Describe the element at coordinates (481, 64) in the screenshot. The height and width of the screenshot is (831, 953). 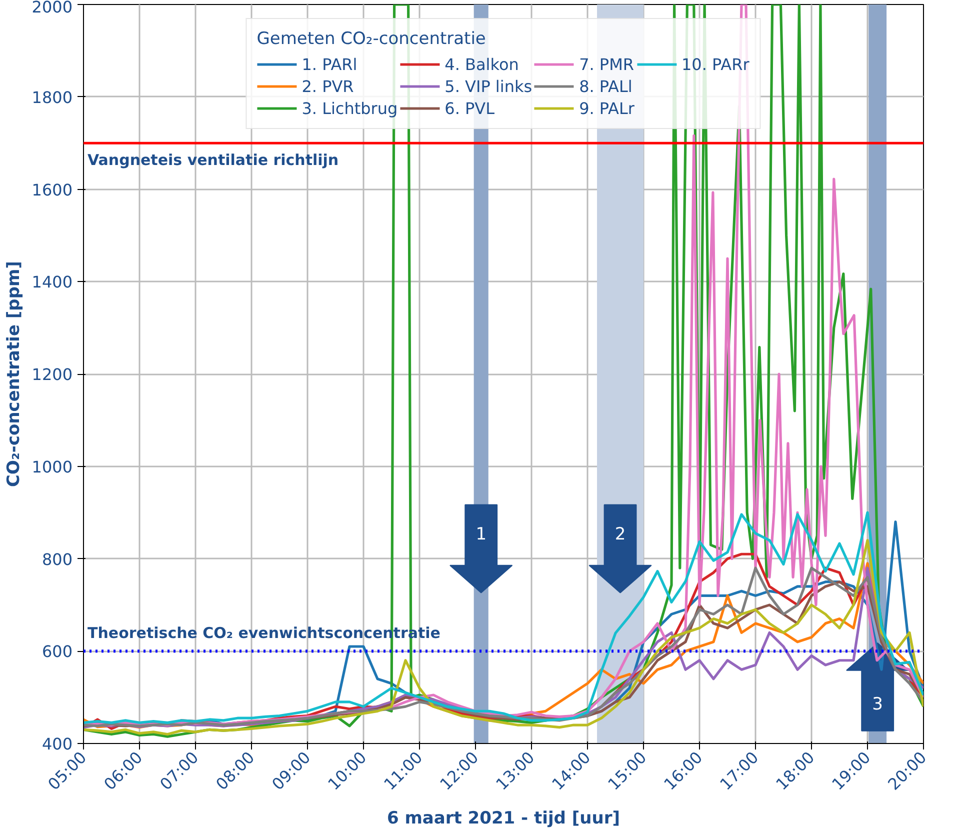
I see `legend-label: 4. Balkon` at that location.